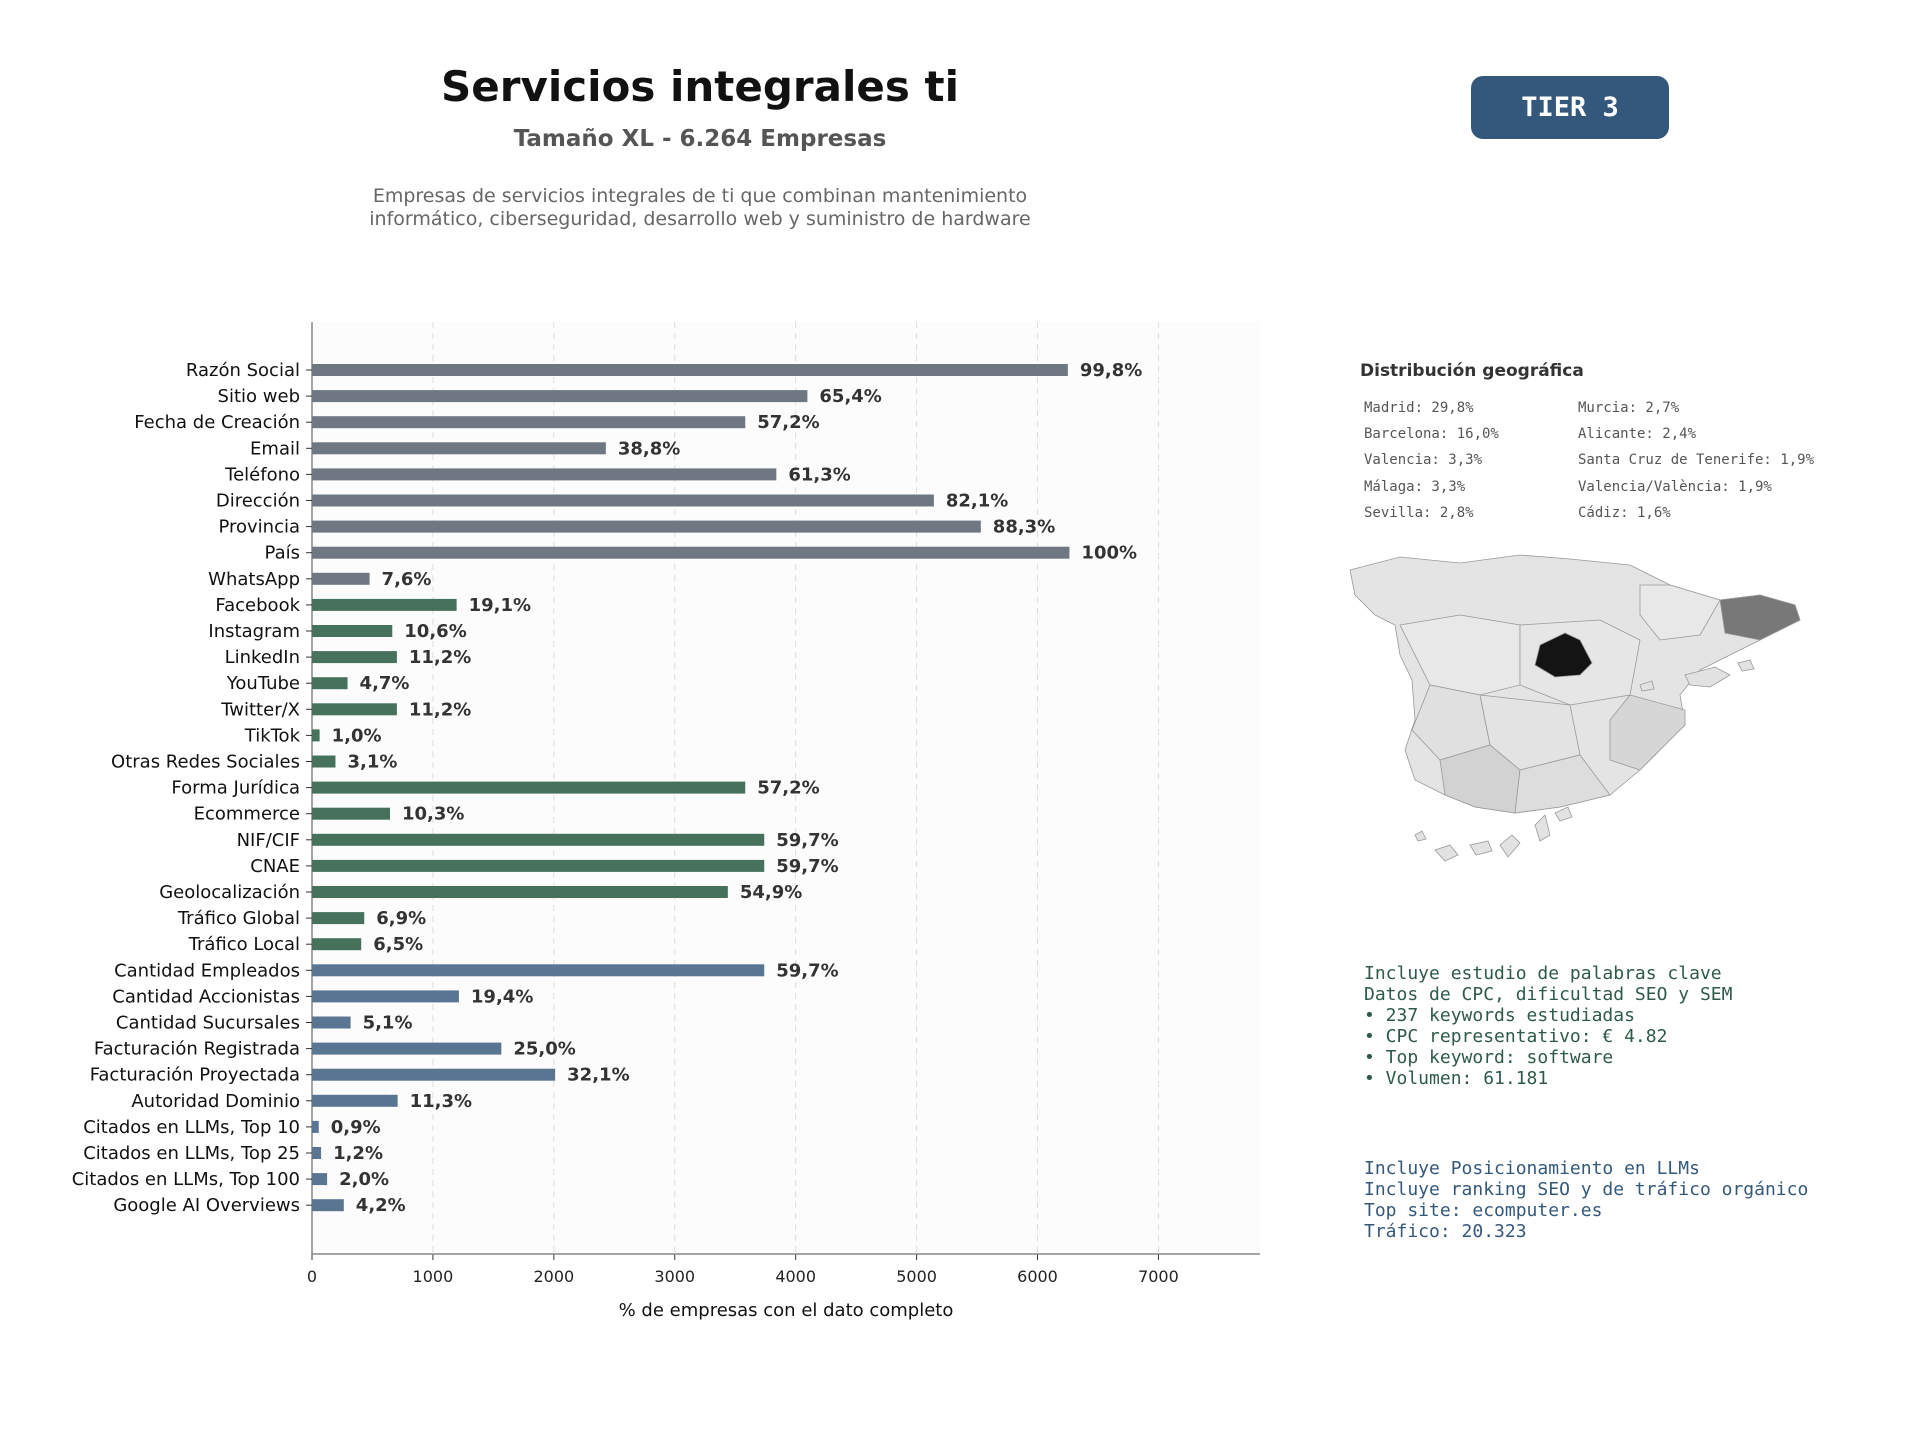  I want to click on category-label: Twitter/X, so click(260, 709).